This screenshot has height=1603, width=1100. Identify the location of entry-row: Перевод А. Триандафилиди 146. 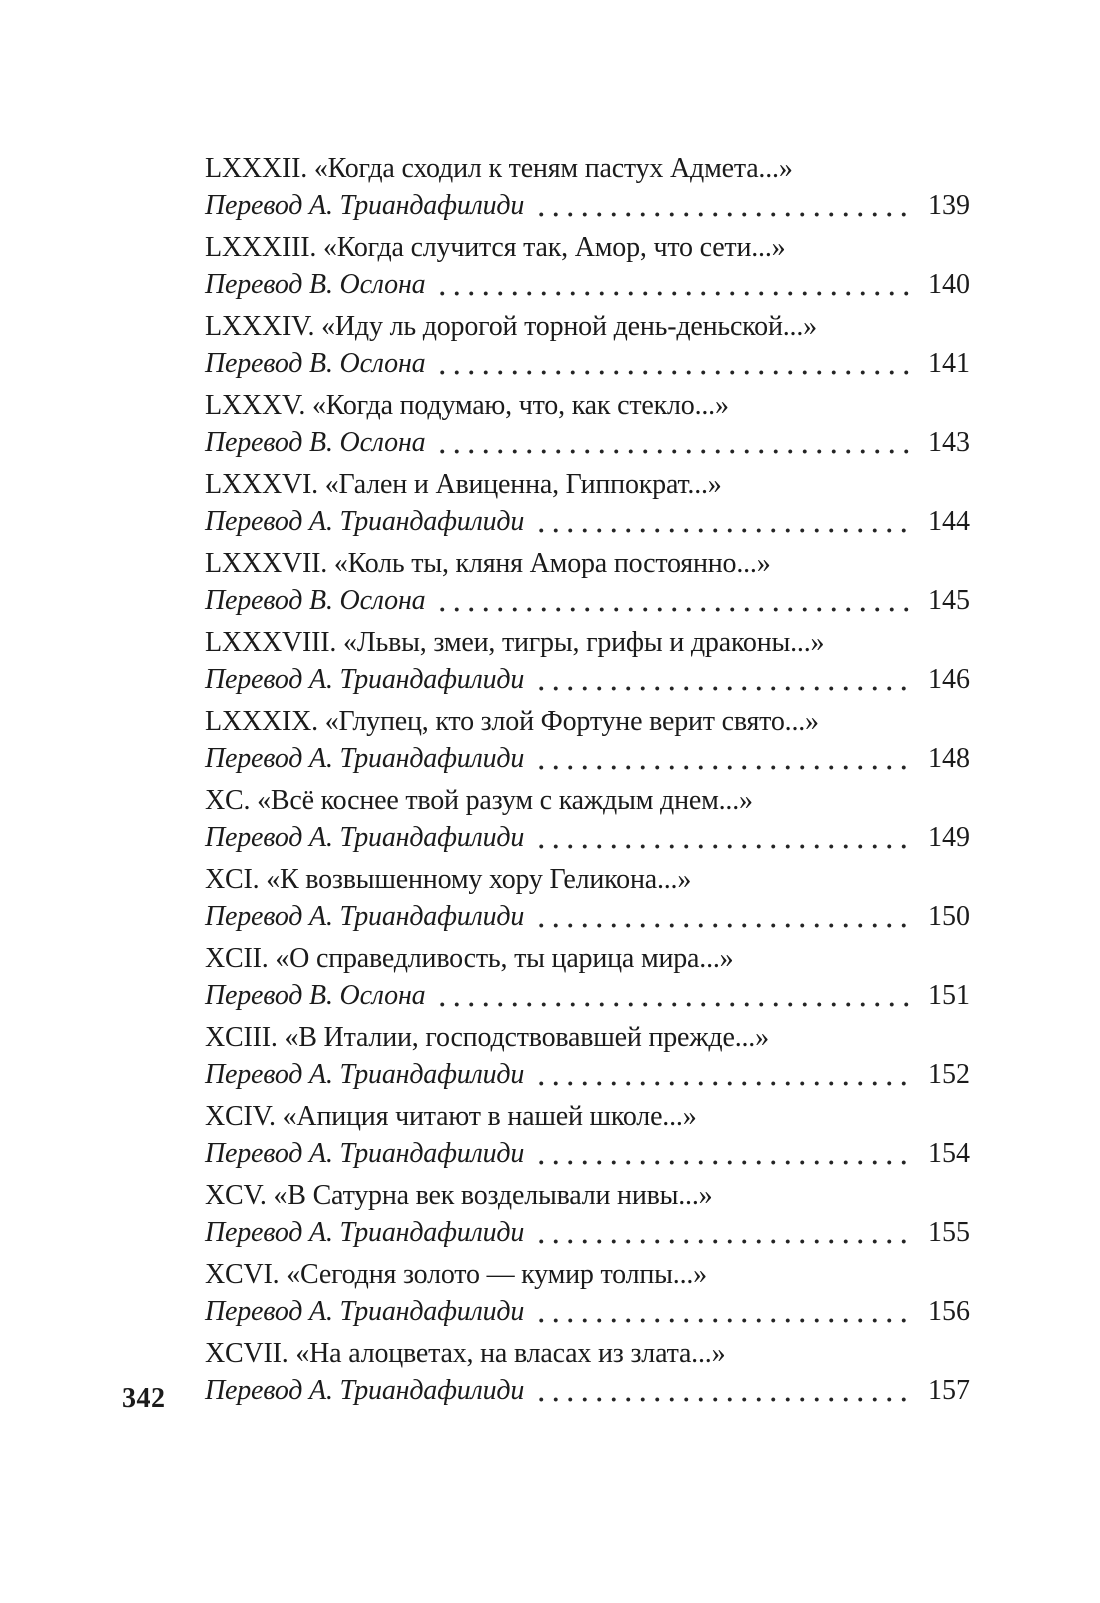
(587, 679).